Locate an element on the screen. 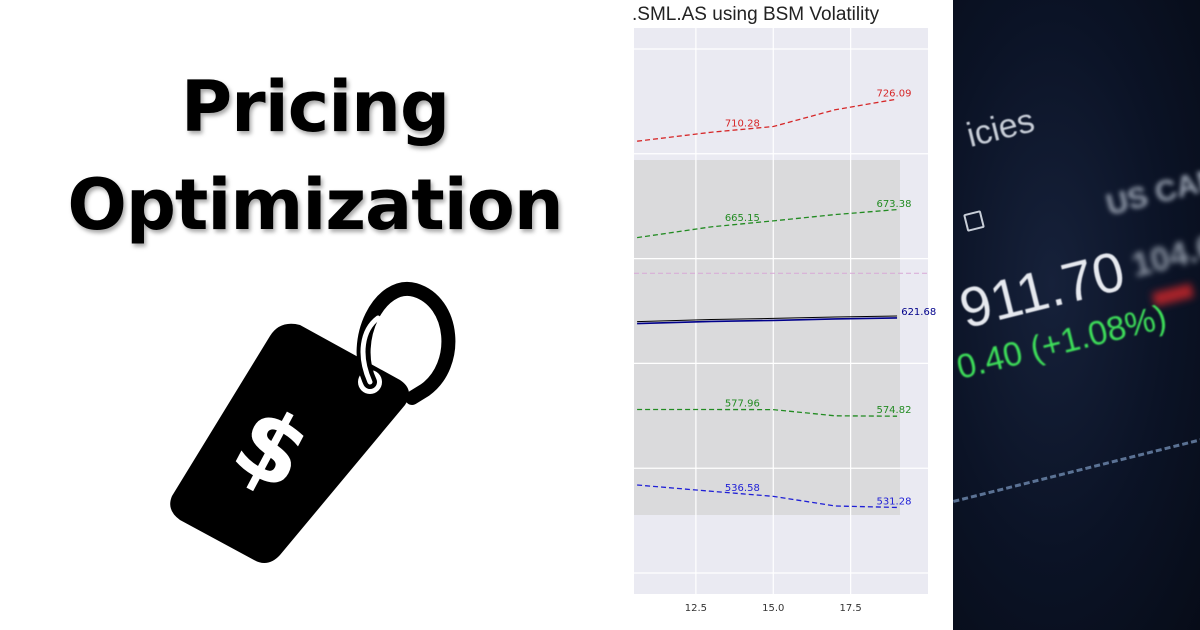 The image size is (1200, 630). data-label-0-1: 726.09 is located at coordinates (893, 94).